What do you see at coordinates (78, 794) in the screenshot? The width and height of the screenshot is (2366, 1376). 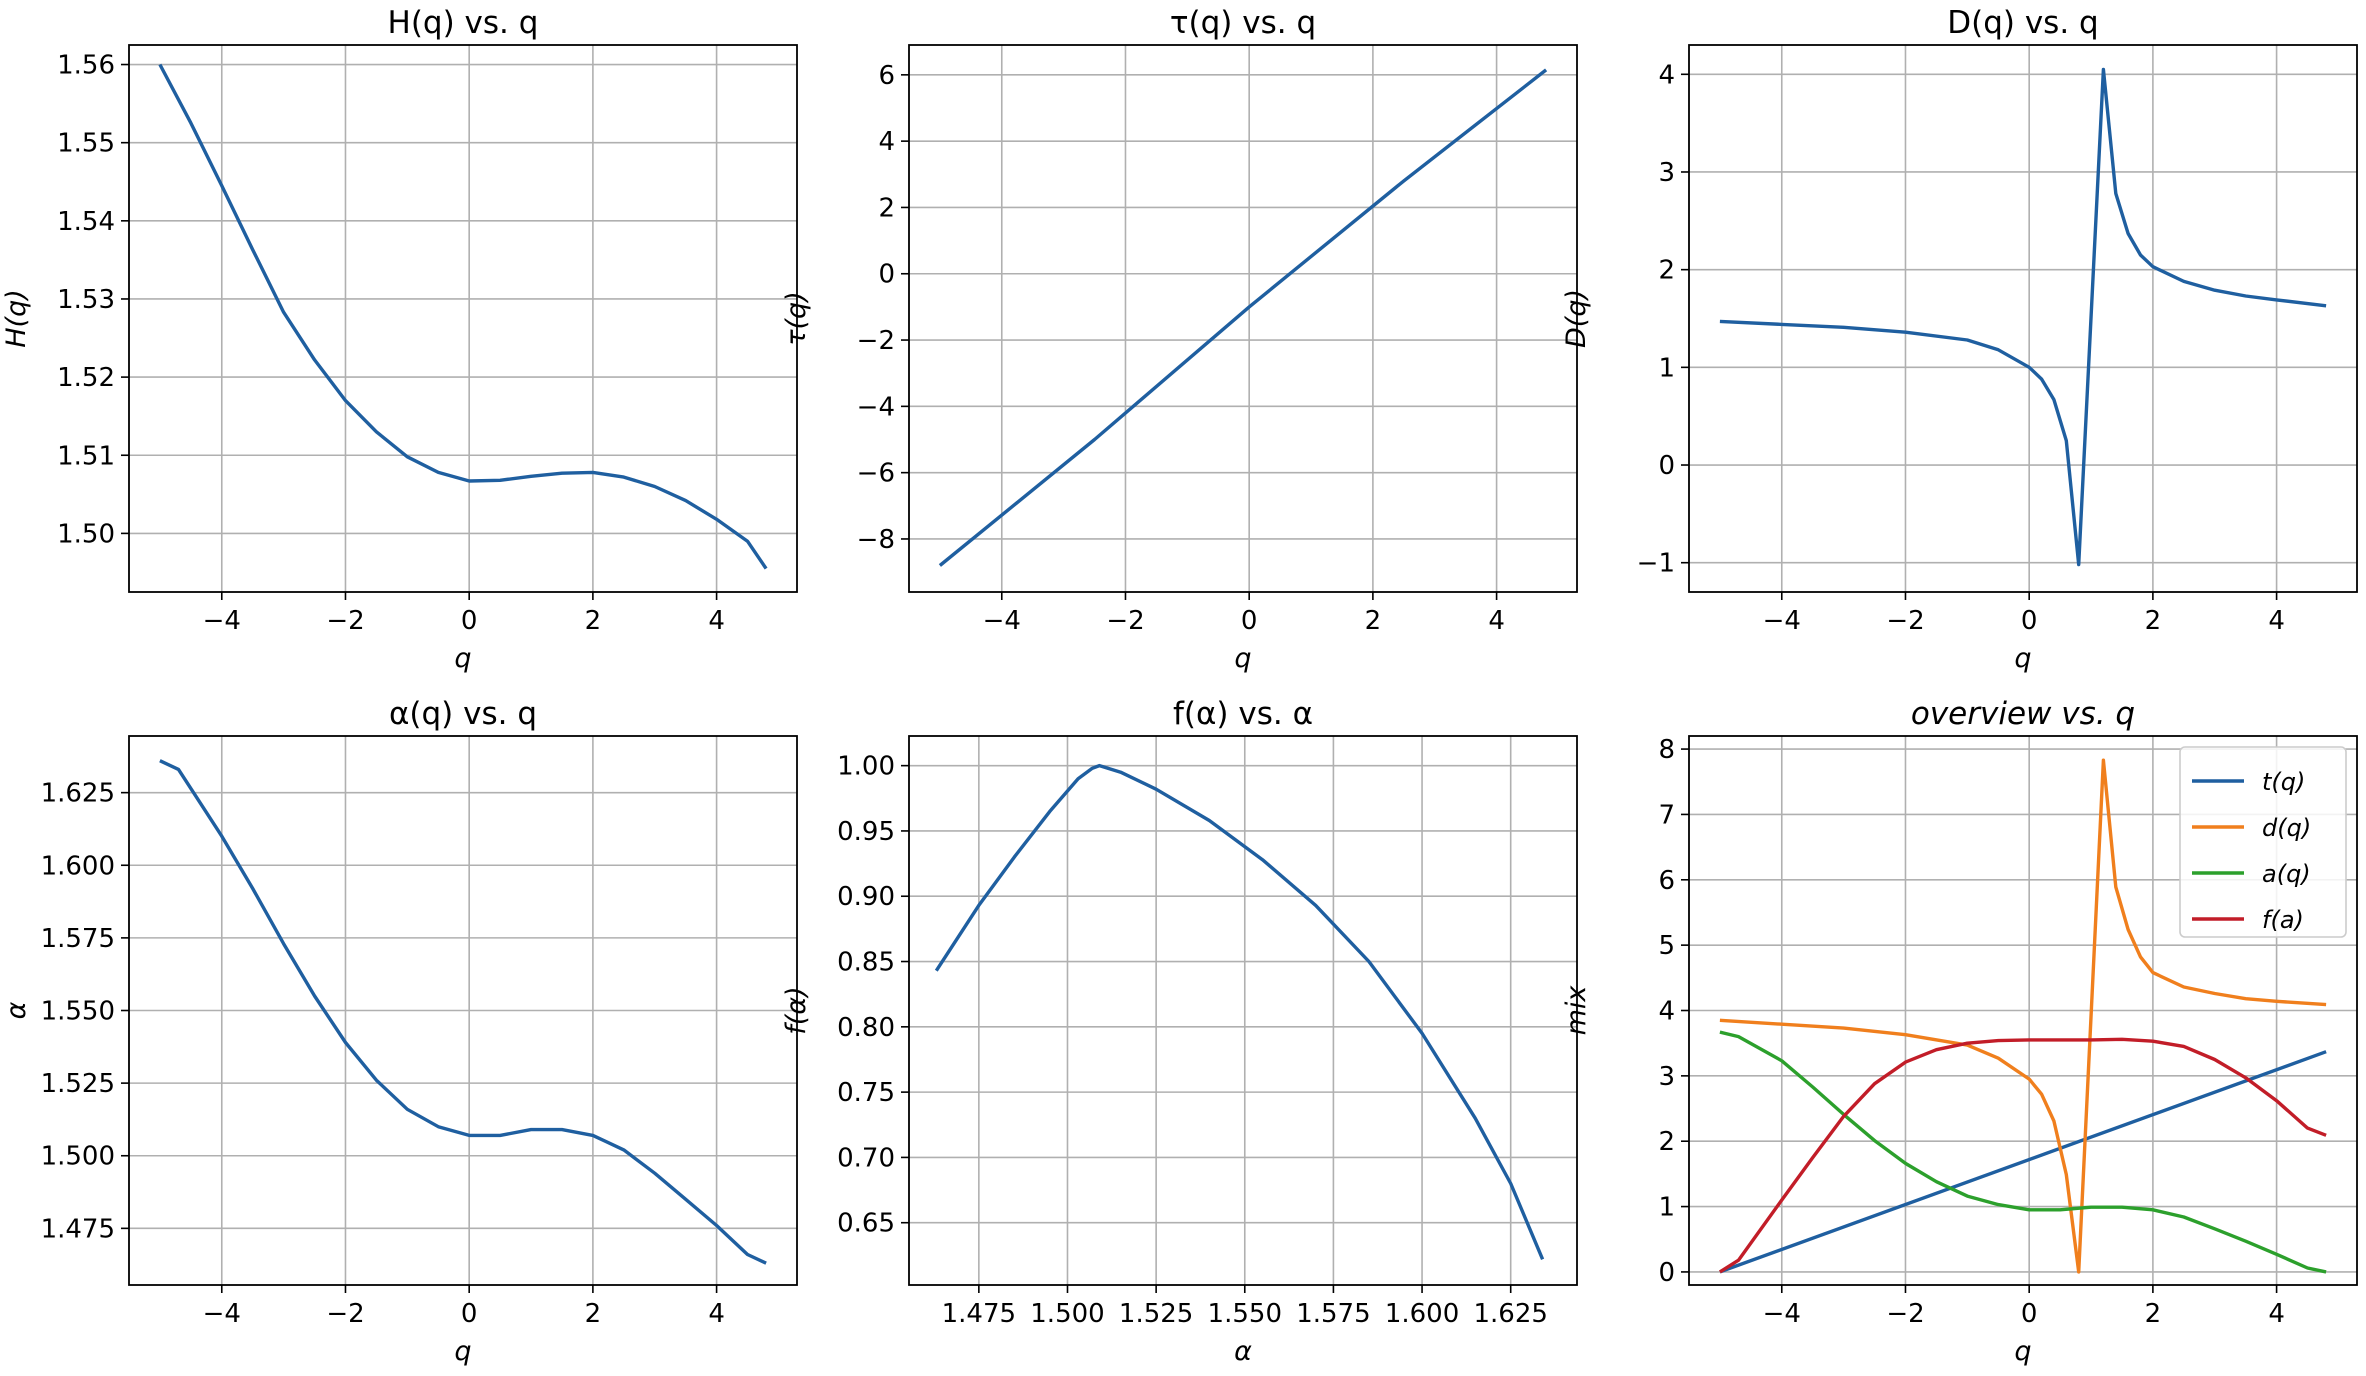 I see `y-tick-label: 1.625` at bounding box center [78, 794].